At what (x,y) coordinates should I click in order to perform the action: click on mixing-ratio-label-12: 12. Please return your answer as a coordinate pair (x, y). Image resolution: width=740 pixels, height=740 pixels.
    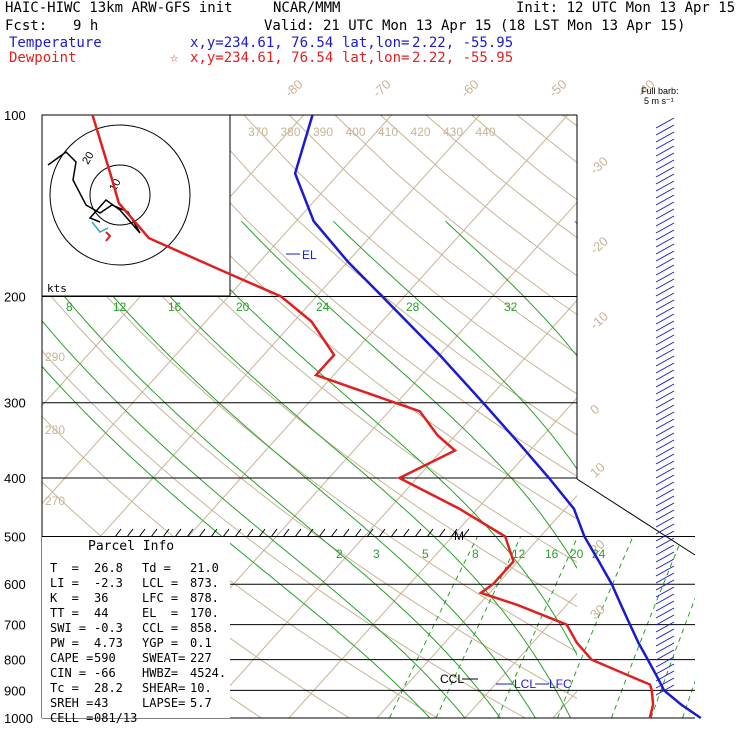
    Looking at the image, I should click on (120, 307).